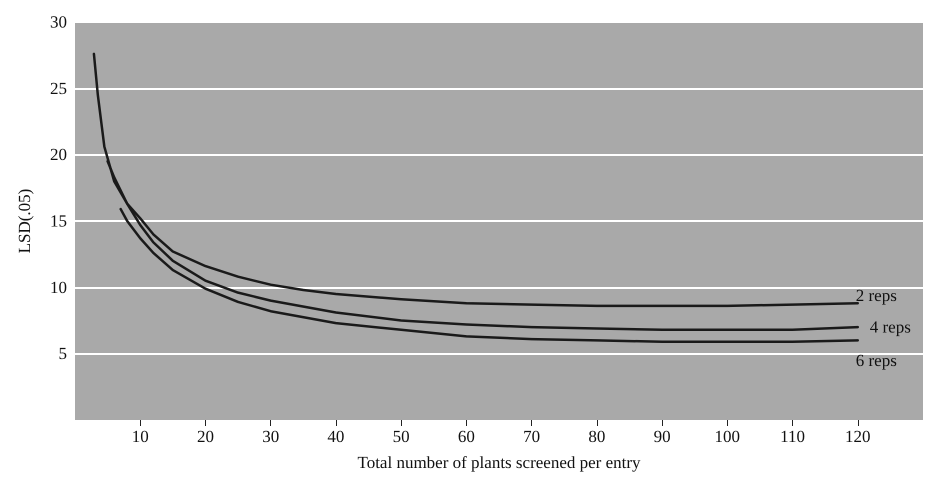  I want to click on y-tick-label: 30, so click(58, 22).